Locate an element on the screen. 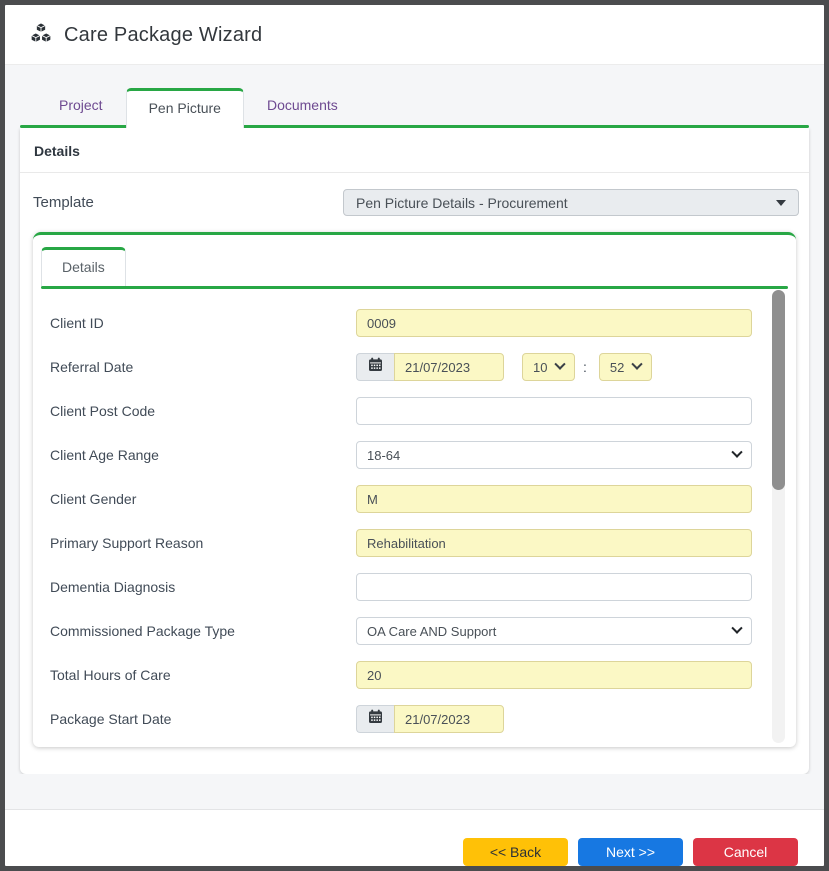 The height and width of the screenshot is (871, 829). wizard-tabs: Project Pen Picture Documents is located at coordinates (414, 96).